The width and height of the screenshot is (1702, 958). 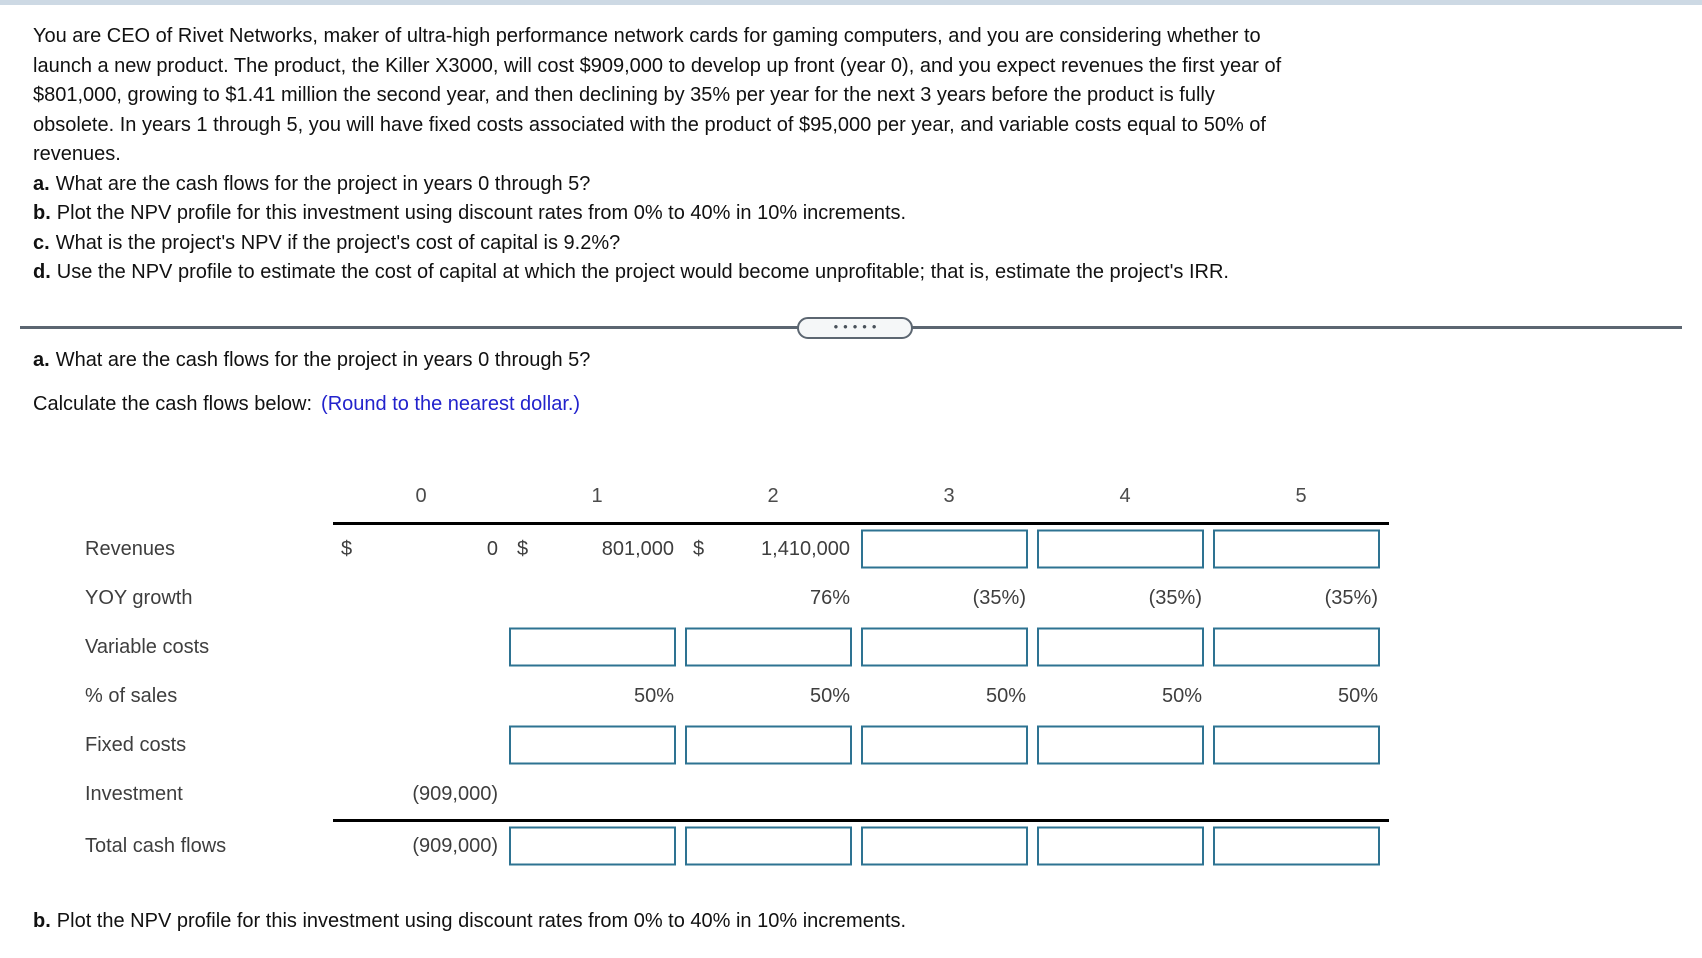 What do you see at coordinates (41, 359) in the screenshot?
I see `part-a-letter: a.` at bounding box center [41, 359].